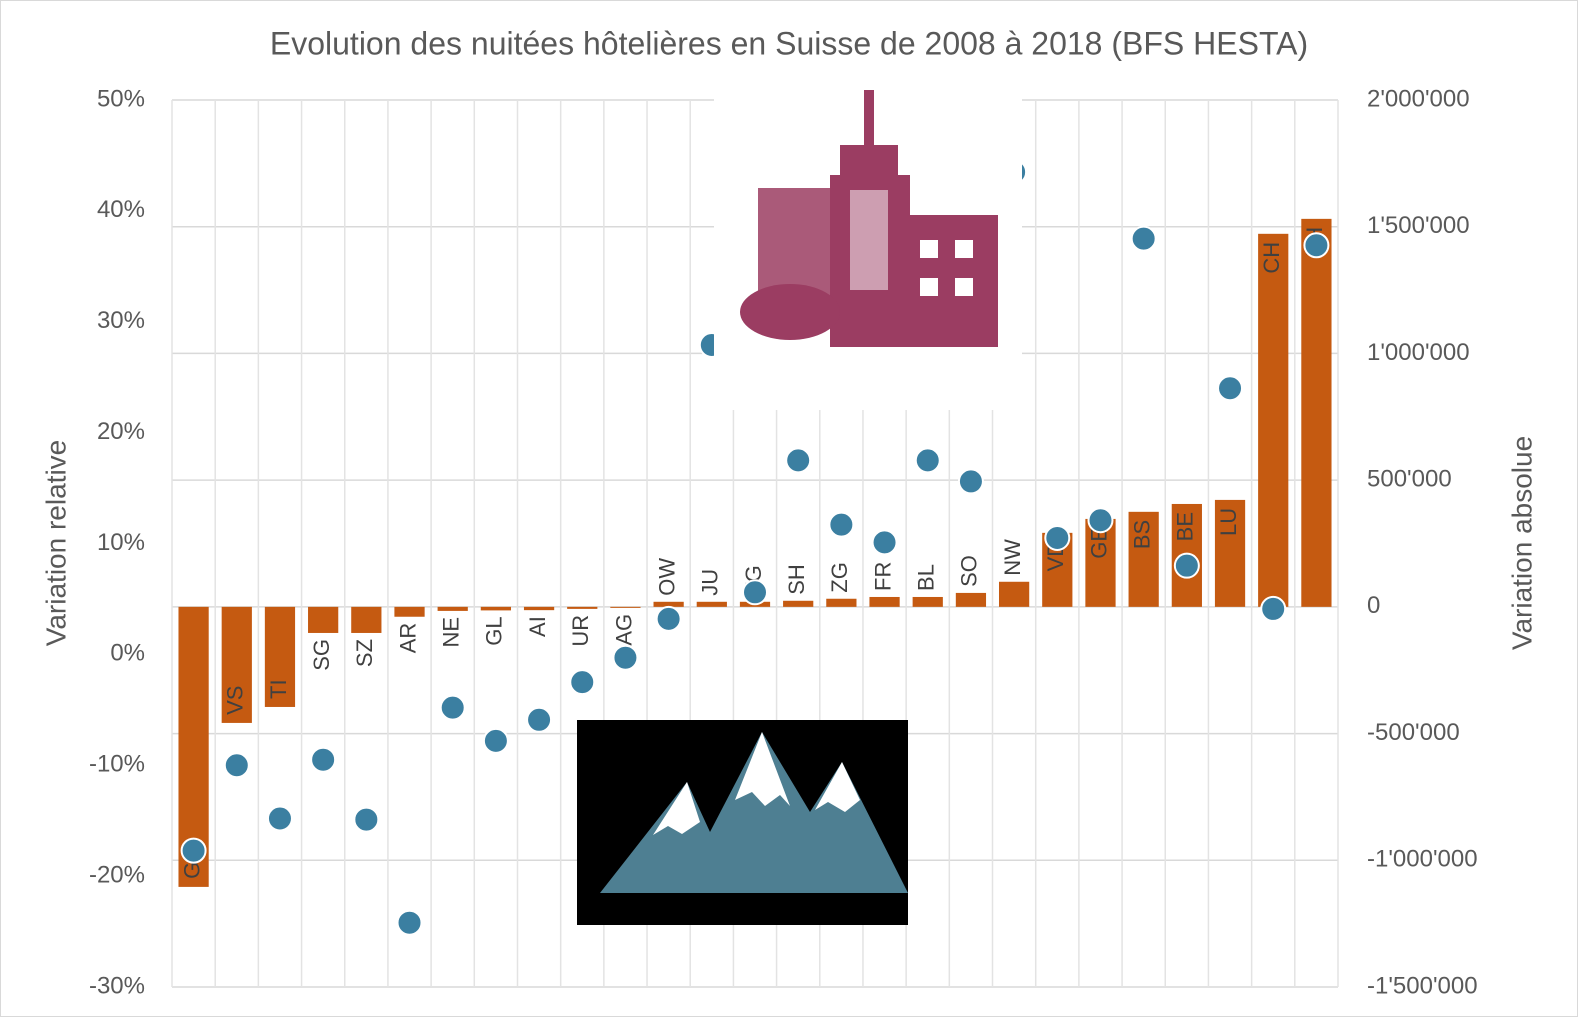  I want to click on category-label: TI, so click(278, 689).